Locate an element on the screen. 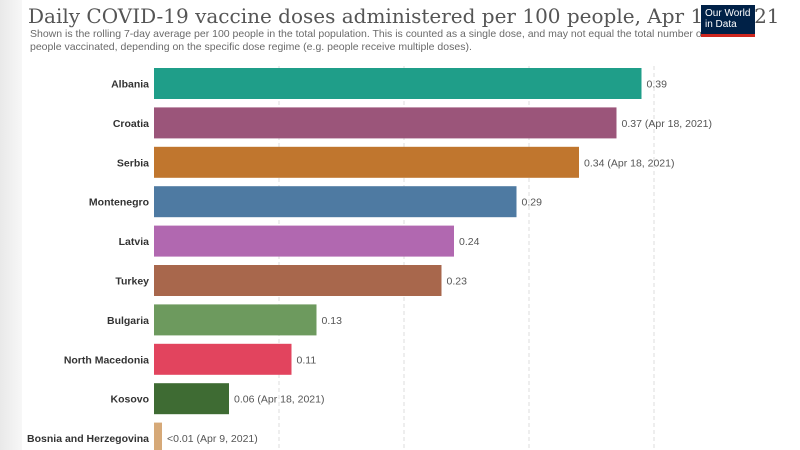 This screenshot has width=800, height=450. category-label: Albania is located at coordinates (130, 85).